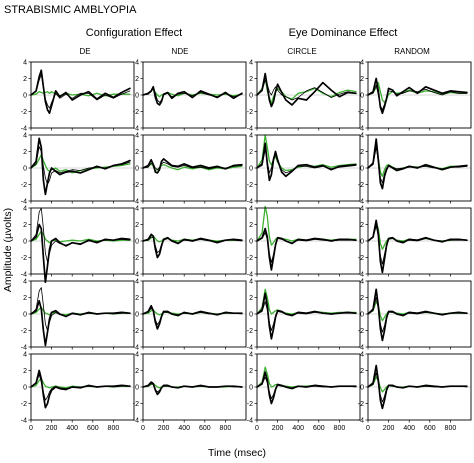 The height and width of the screenshot is (463, 474). I want to click on eye-dominance-effect-title: Eye Dominance Effect, so click(343, 33).